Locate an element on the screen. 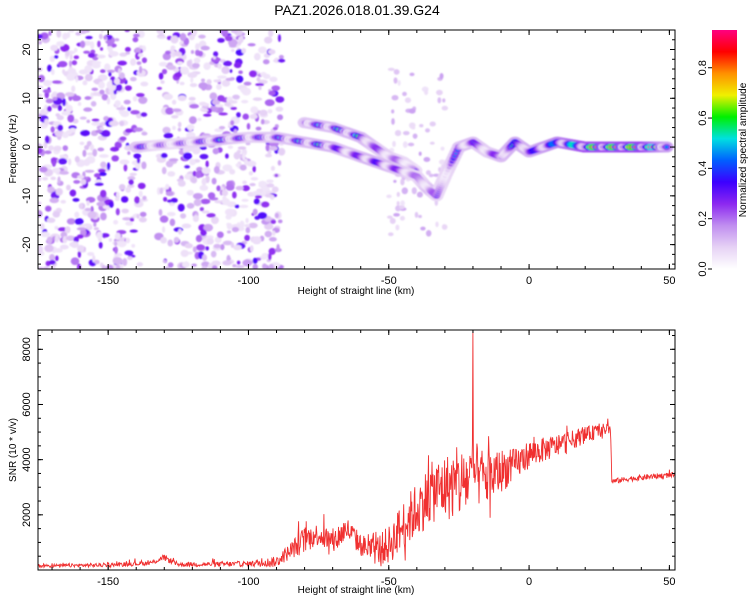 This screenshot has width=750, height=600. heatmap-y-tick-label: -10 is located at coordinates (27, 196).